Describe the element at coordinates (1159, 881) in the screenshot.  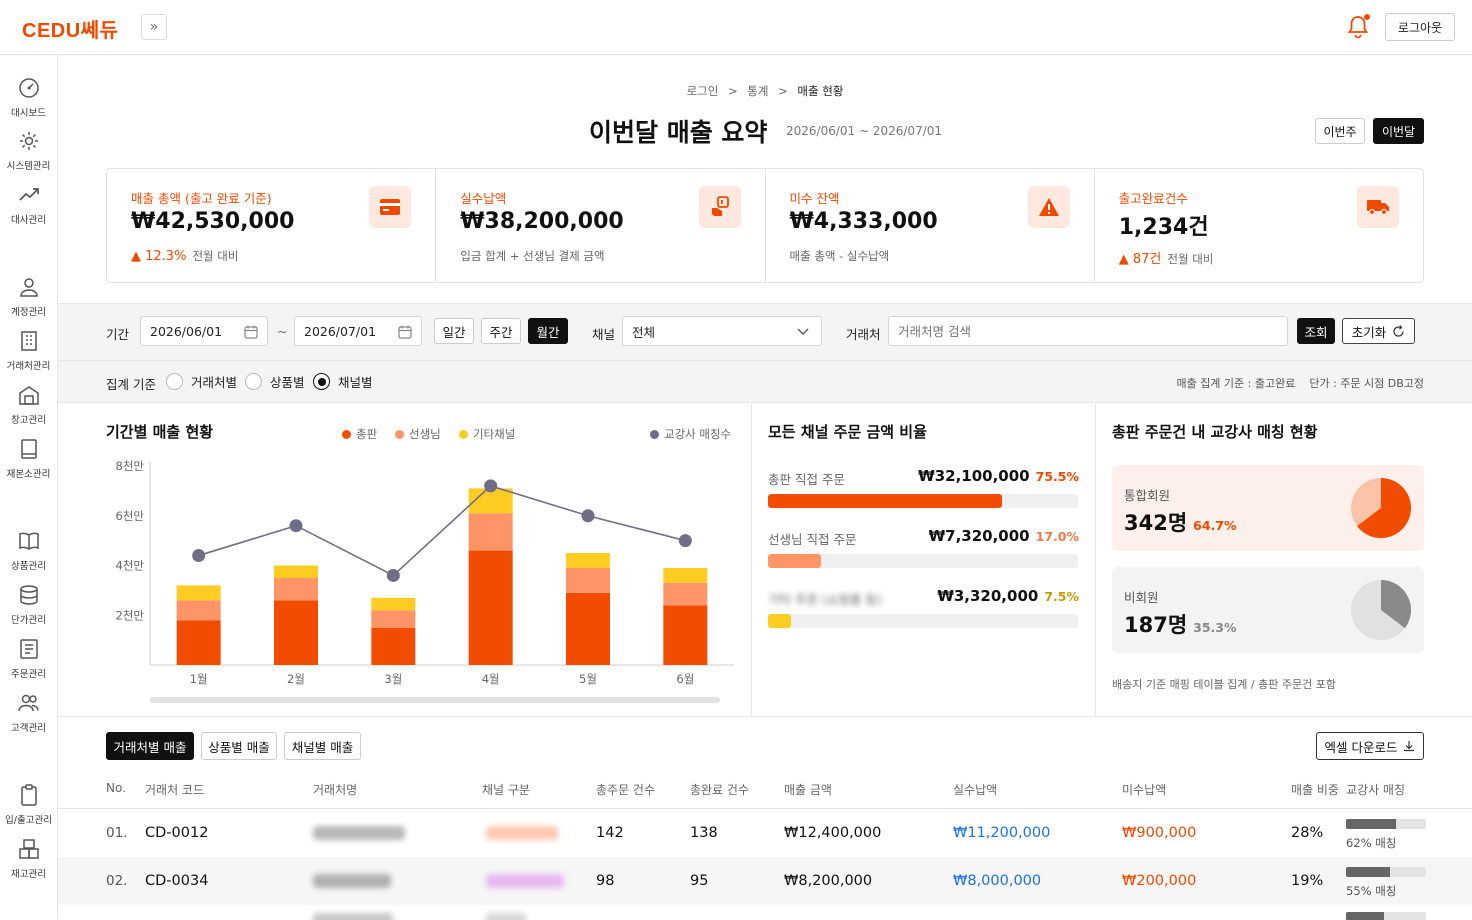
I see `cell-unpaid: ₩200,000` at that location.